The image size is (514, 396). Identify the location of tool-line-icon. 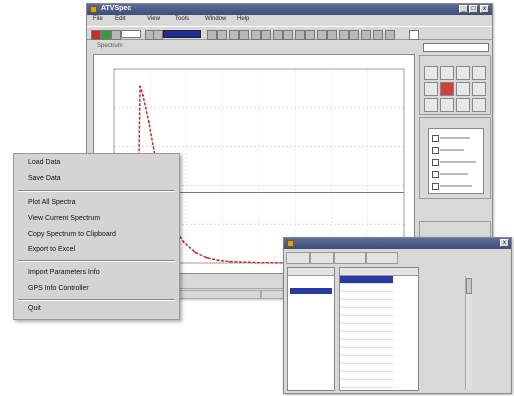
(463, 89).